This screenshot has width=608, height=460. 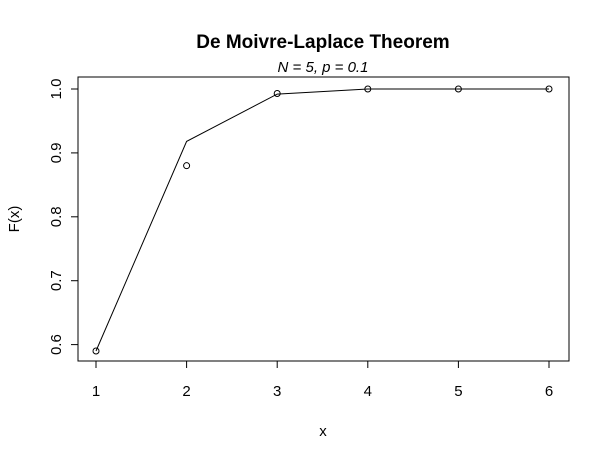 I want to click on y-axis: 0.6 0.7 0.8 0.9 1.0, so click(x=63, y=217).